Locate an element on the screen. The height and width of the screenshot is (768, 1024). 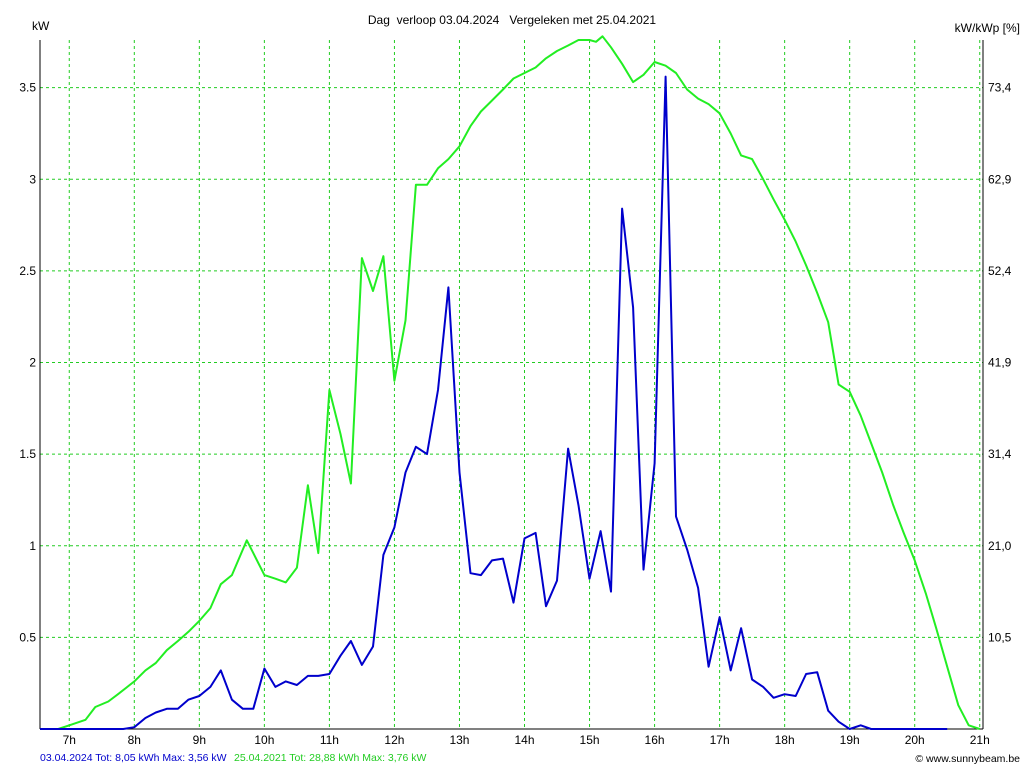
y-tick-label: 1.5 is located at coordinates (27, 454).